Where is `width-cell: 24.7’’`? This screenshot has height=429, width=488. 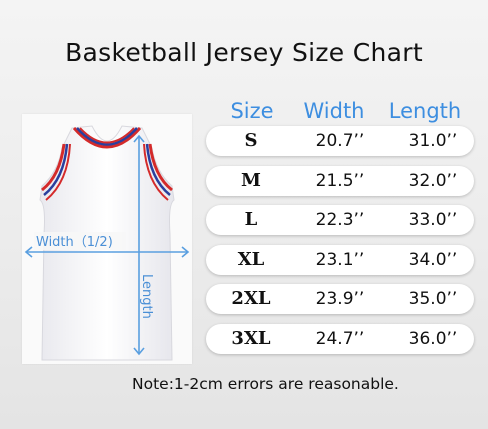
width-cell: 24.7’’ is located at coordinates (340, 339).